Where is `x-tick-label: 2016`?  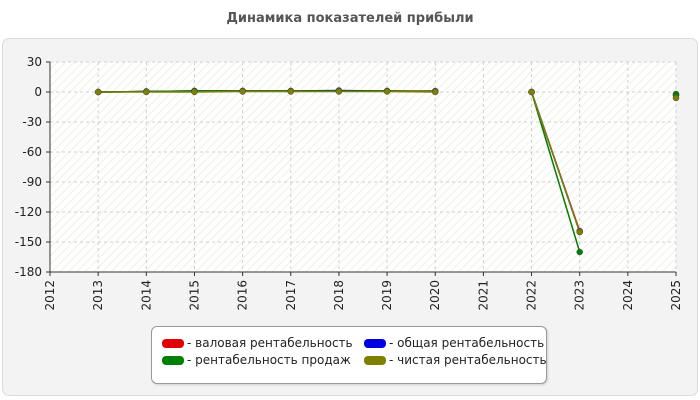
x-tick-label: 2016 is located at coordinates (243, 295).